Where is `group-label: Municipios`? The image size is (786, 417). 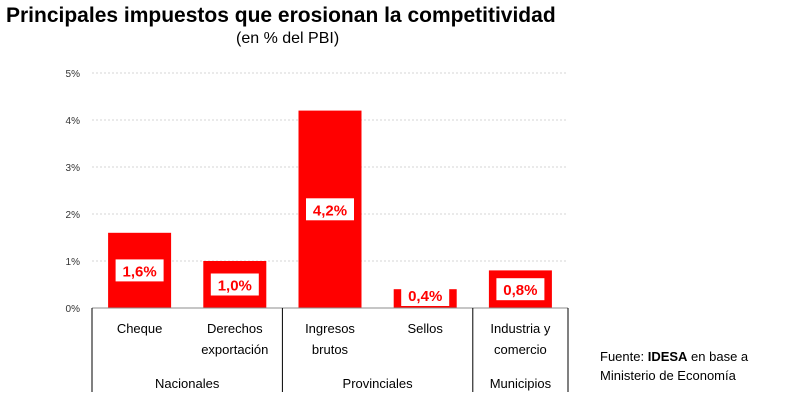 group-label: Municipios is located at coordinates (521, 383).